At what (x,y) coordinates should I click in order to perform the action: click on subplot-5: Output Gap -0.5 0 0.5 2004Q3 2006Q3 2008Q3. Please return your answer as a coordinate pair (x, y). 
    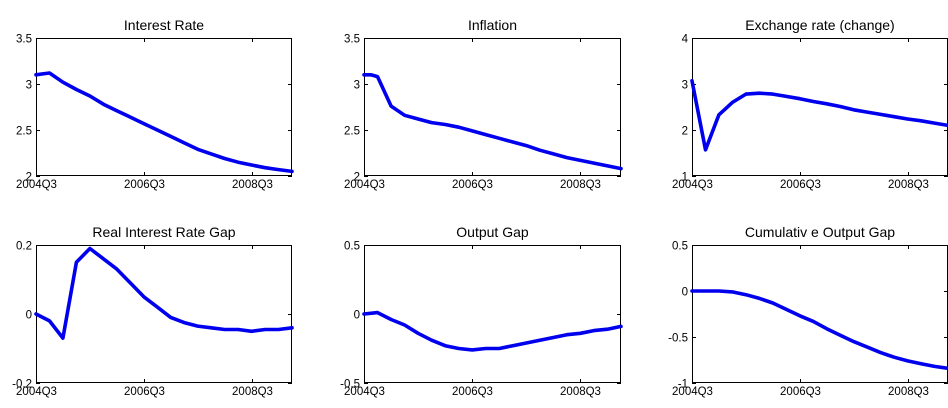
    Looking at the image, I should click on (481, 311).